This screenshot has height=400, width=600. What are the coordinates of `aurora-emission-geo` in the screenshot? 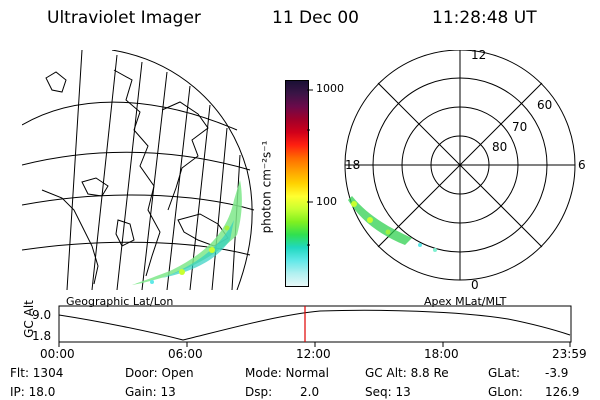 It's located at (187, 232).